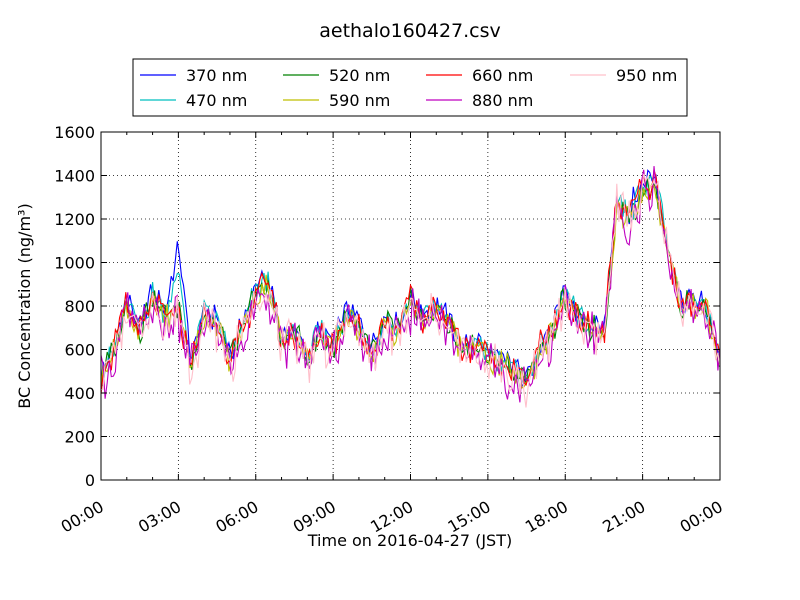 This screenshot has width=800, height=600. I want to click on legend-label: 950 nm, so click(646, 75).